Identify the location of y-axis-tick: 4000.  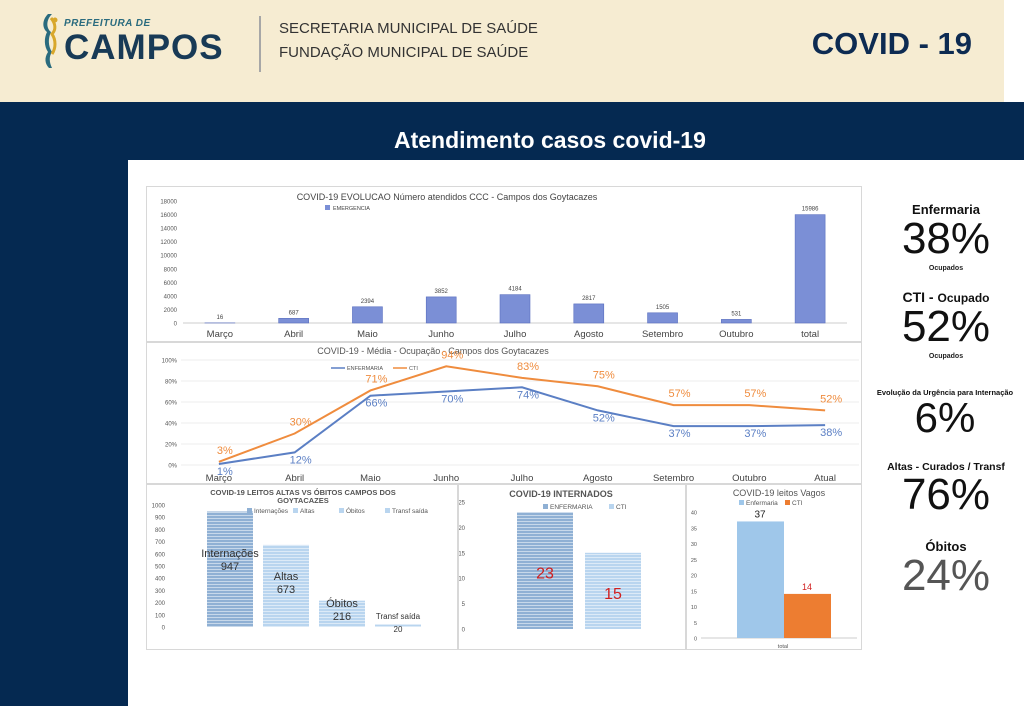
(171, 297).